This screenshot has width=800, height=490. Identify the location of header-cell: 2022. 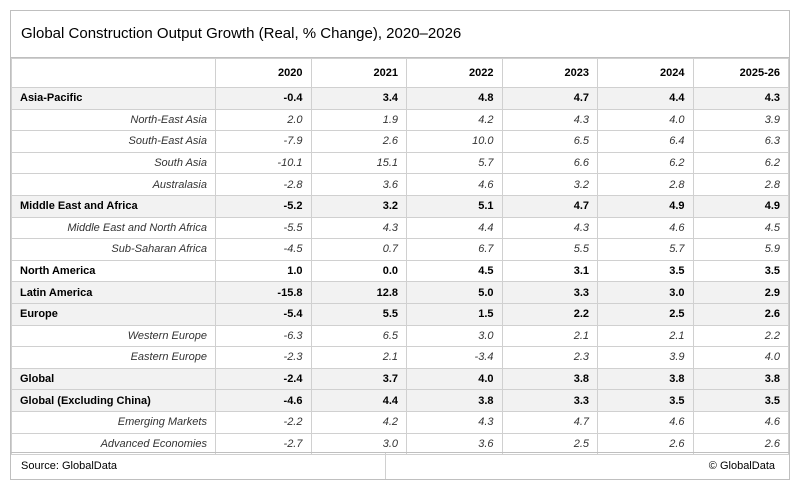
(454, 73).